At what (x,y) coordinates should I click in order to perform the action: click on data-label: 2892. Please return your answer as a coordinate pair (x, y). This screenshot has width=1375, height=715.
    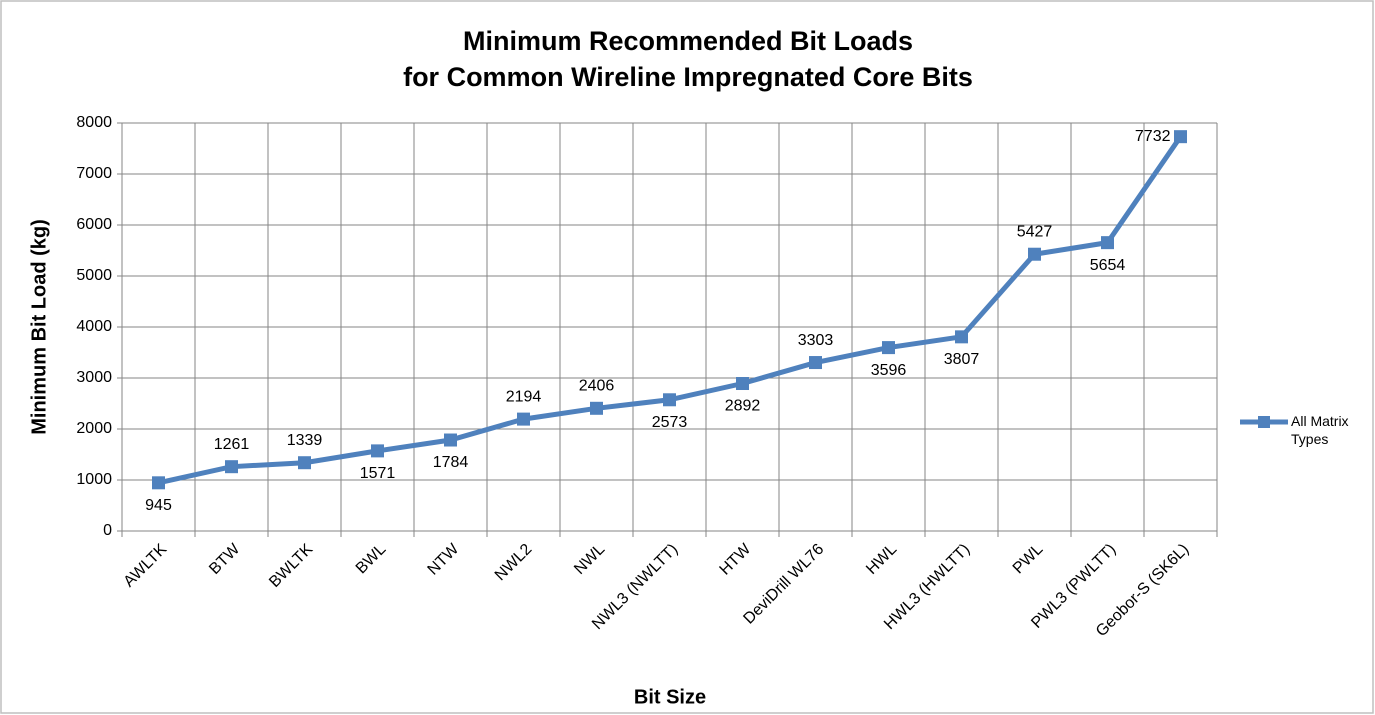
    Looking at the image, I should click on (743, 406).